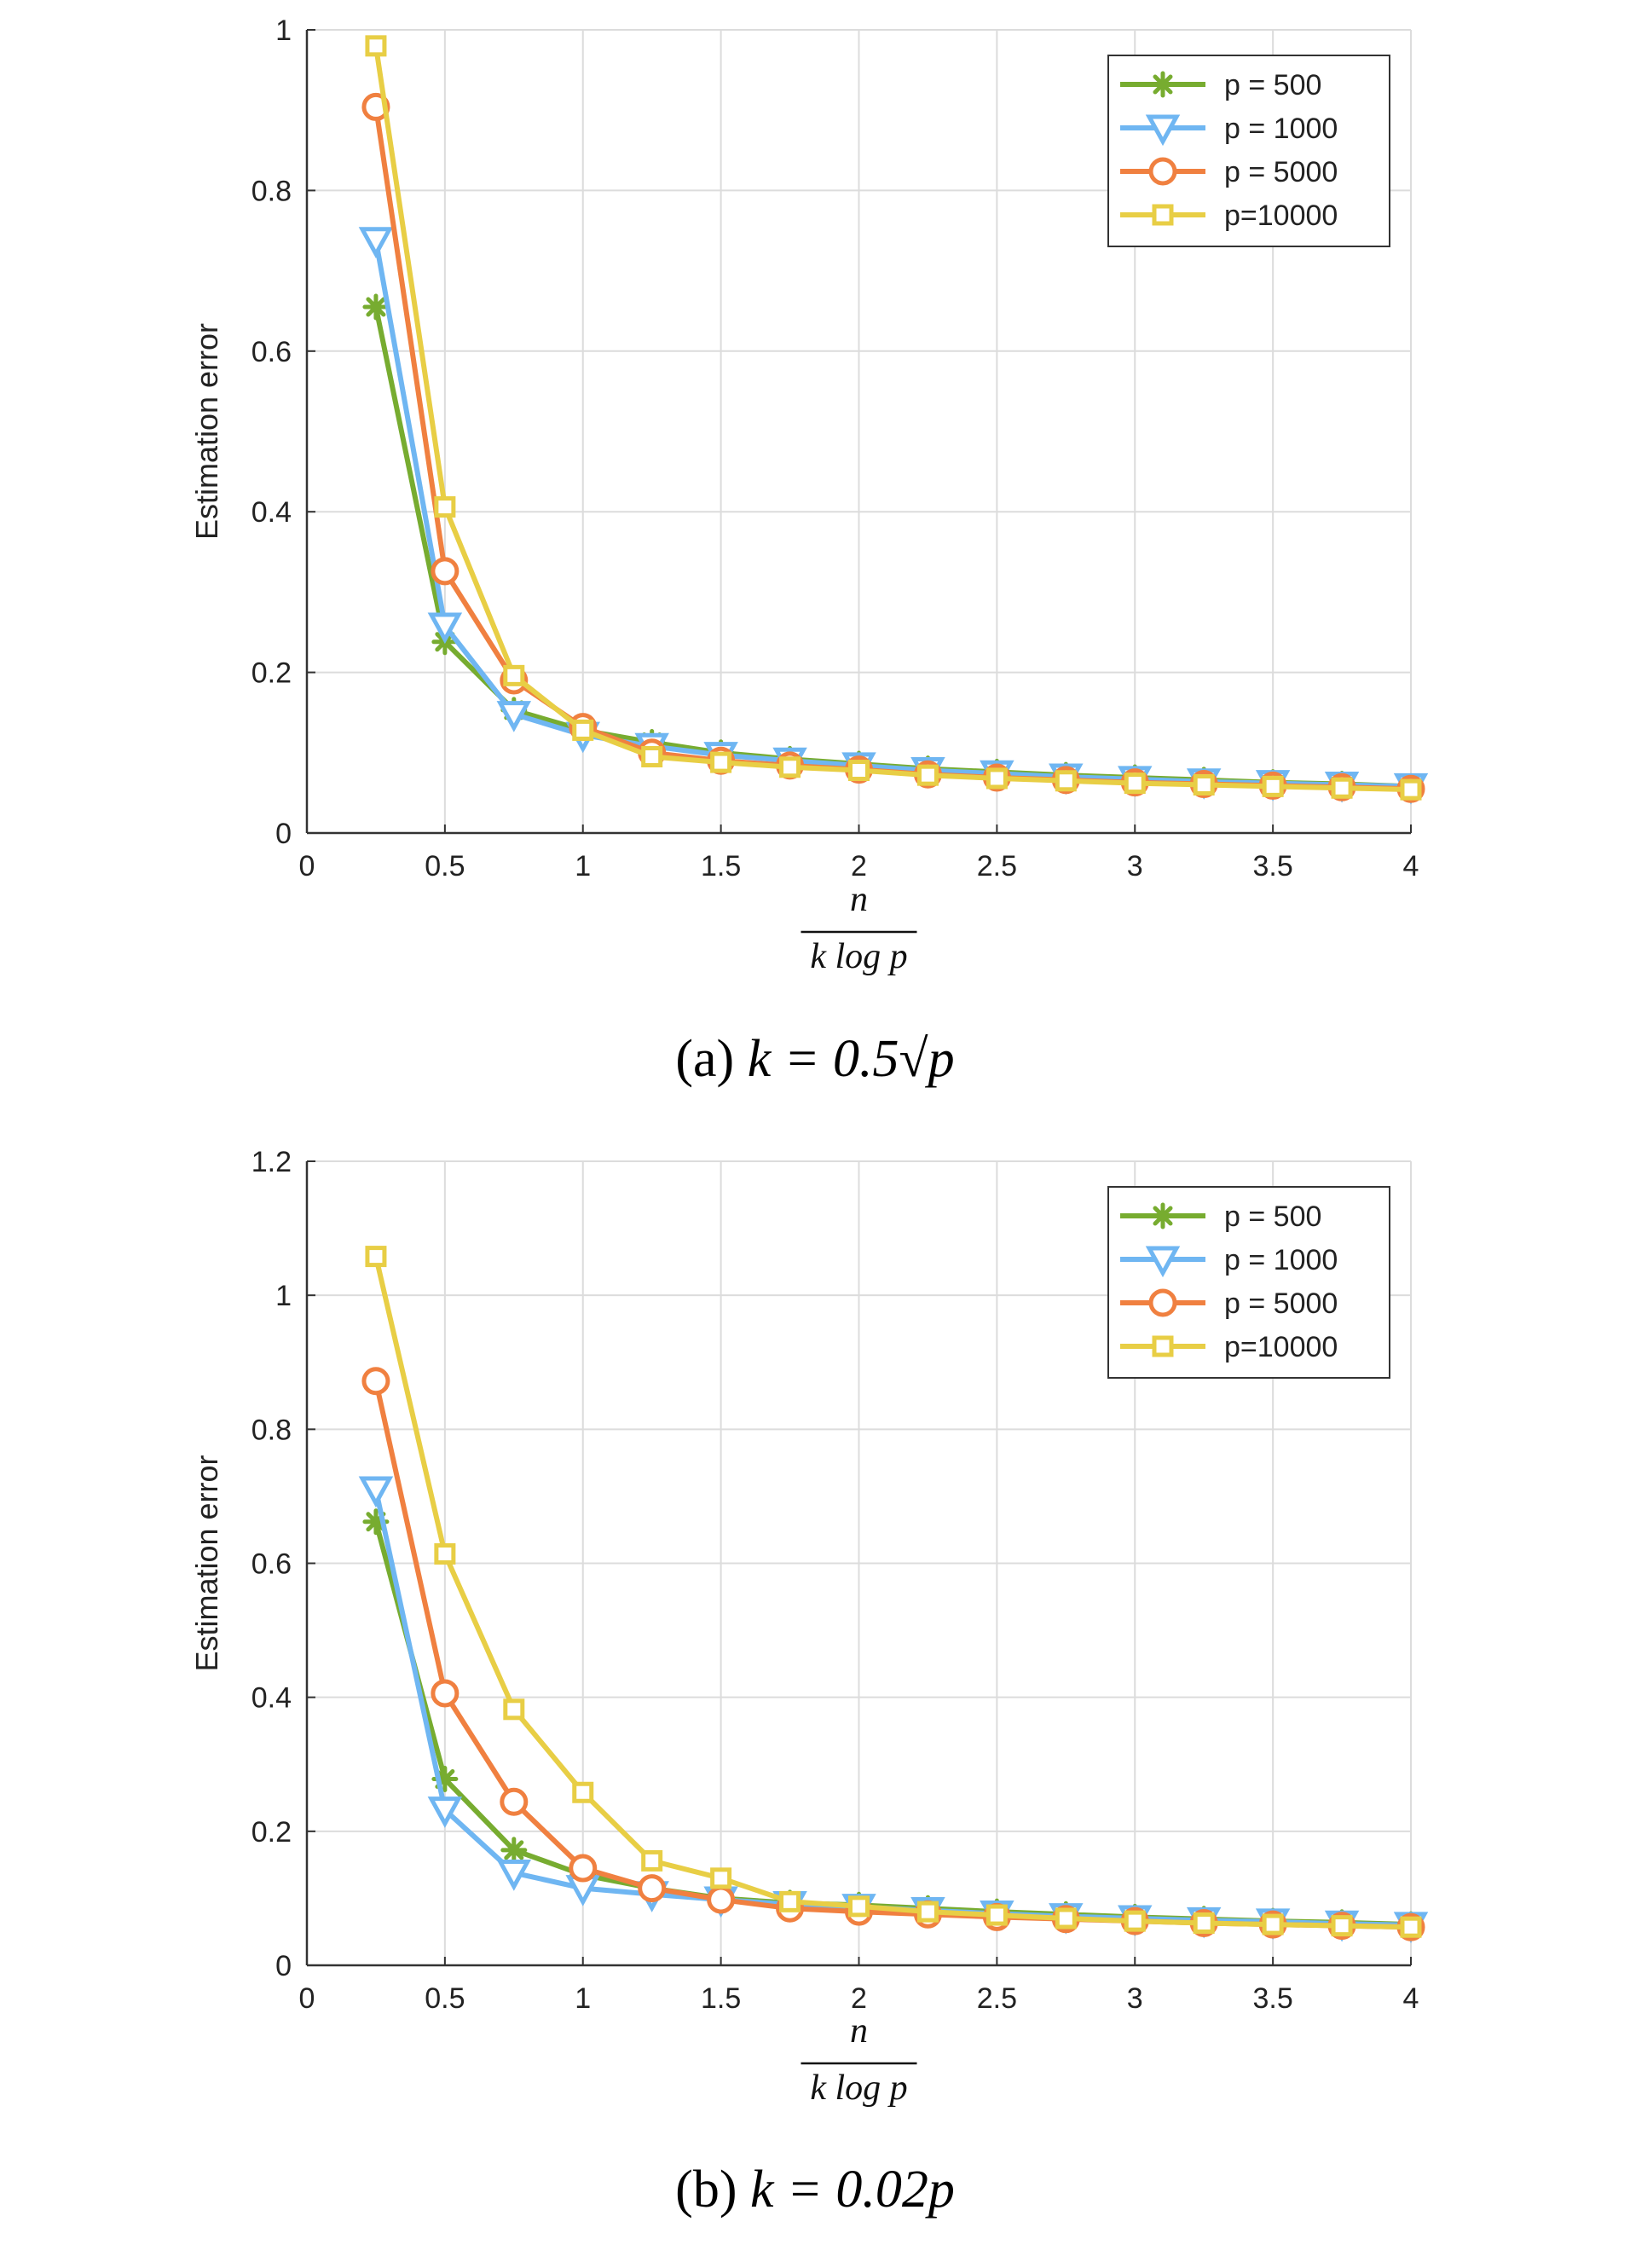 This screenshot has height=2268, width=1630. Describe the element at coordinates (271, 352) in the screenshot. I see `y-tick-label: 0.6` at that location.